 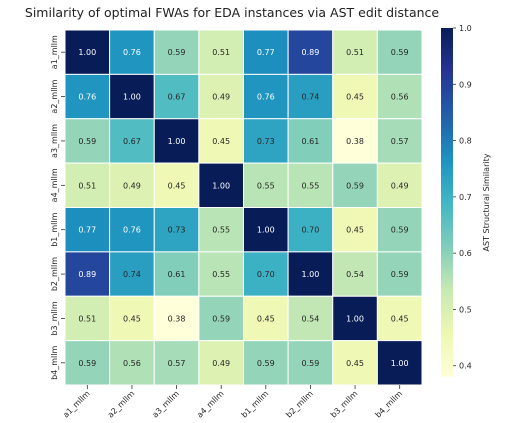 What do you see at coordinates (389, 404) in the screenshot?
I see `column-label: b4_mllm` at bounding box center [389, 404].